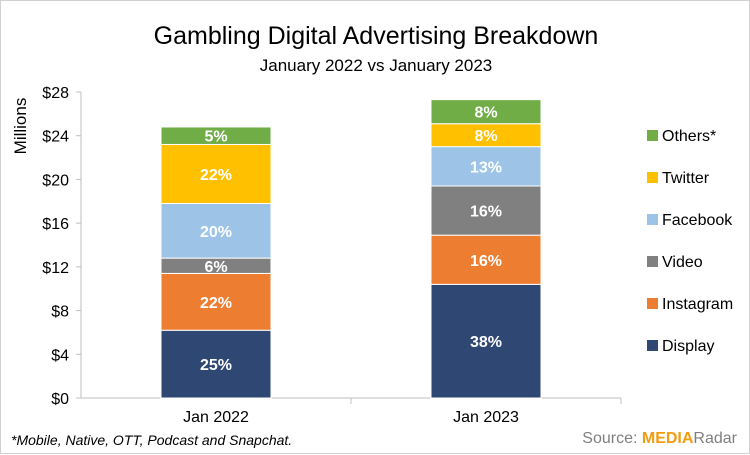 This screenshot has width=750, height=455. Describe the element at coordinates (60, 355) in the screenshot. I see `y-tick-label: $4` at that location.